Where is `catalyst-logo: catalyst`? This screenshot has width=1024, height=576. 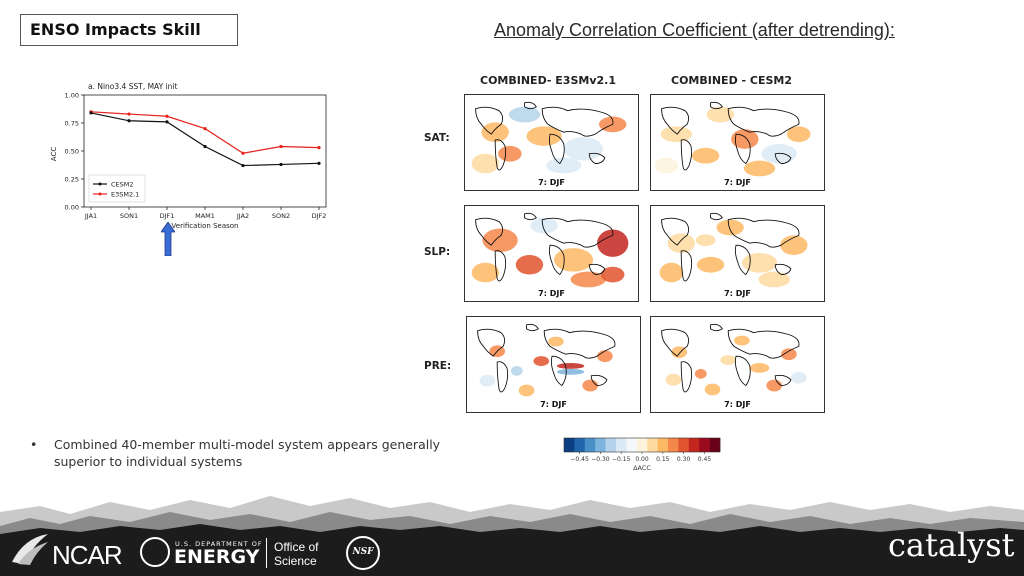
catalyst-logo: catalyst is located at coordinates (951, 545).